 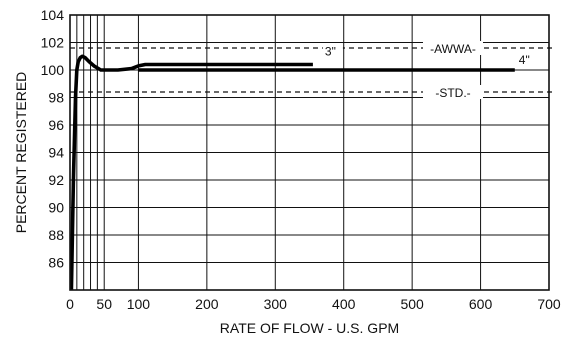 I want to click on y-tick-label: 100, so click(x=53, y=70).